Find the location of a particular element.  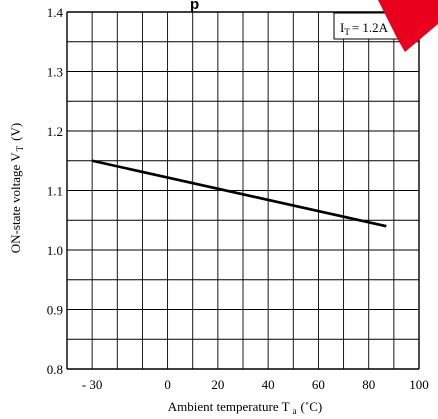

y-axis-title: ON-state voltage VT(V) is located at coordinates (16, 188).